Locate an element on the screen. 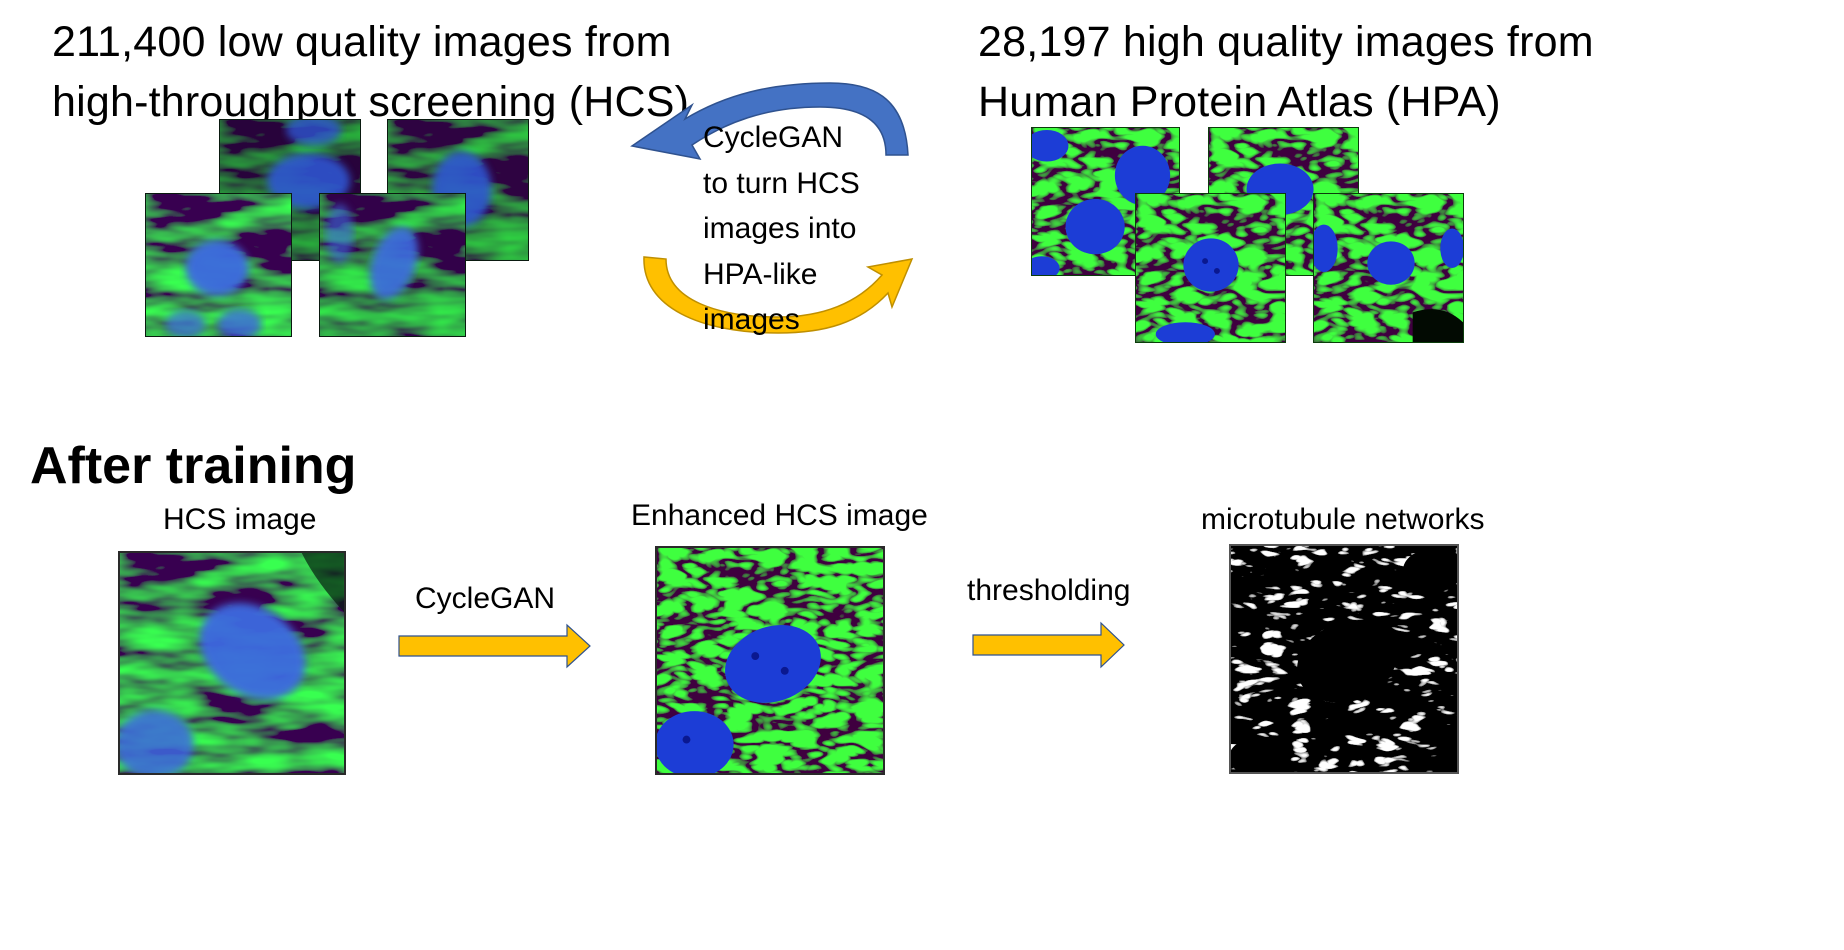 This screenshot has height=950, width=1844. cycle-arrows is located at coordinates (772, 208).